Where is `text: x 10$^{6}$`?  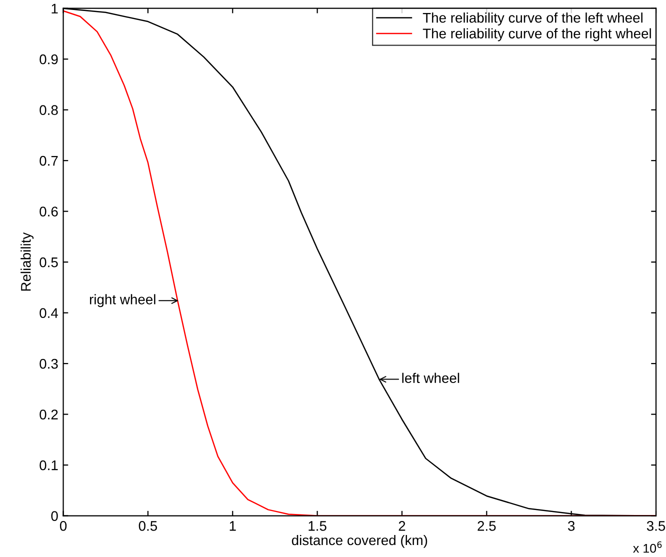
text: x 10$^{6}$ is located at coordinates (647, 547).